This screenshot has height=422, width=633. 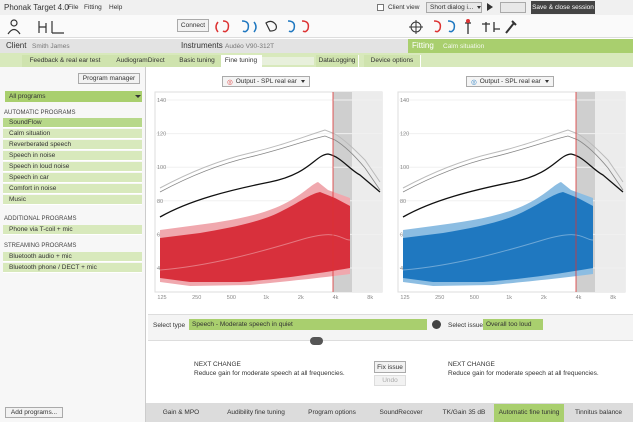 I want to click on bottom-tab: Tinnitus balance, so click(x=598, y=413).